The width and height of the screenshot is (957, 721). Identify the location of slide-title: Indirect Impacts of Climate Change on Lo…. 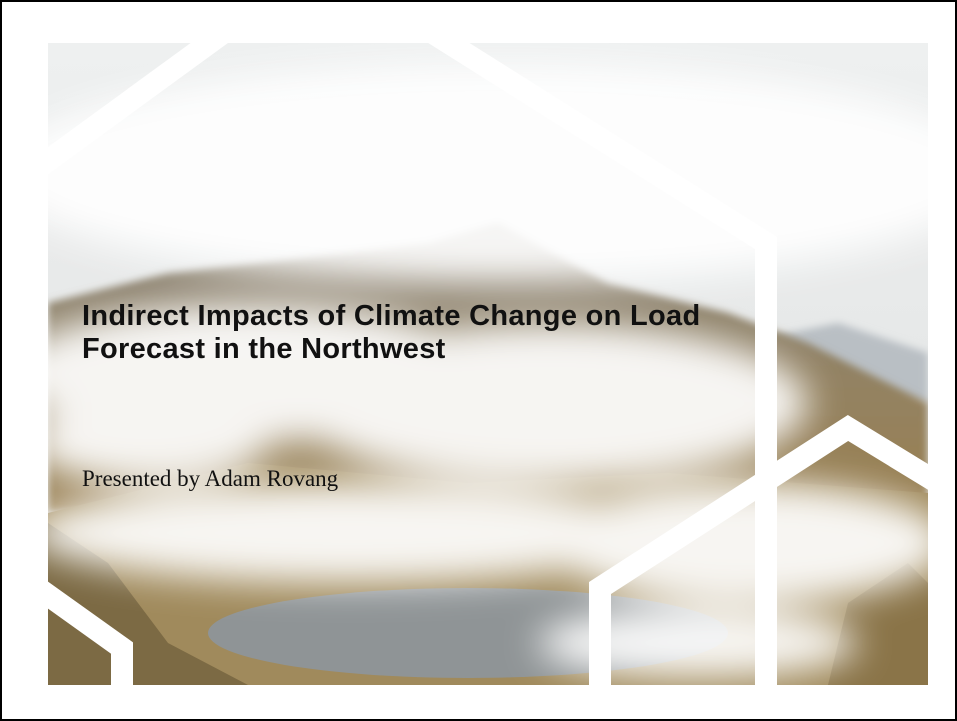
(391, 332).